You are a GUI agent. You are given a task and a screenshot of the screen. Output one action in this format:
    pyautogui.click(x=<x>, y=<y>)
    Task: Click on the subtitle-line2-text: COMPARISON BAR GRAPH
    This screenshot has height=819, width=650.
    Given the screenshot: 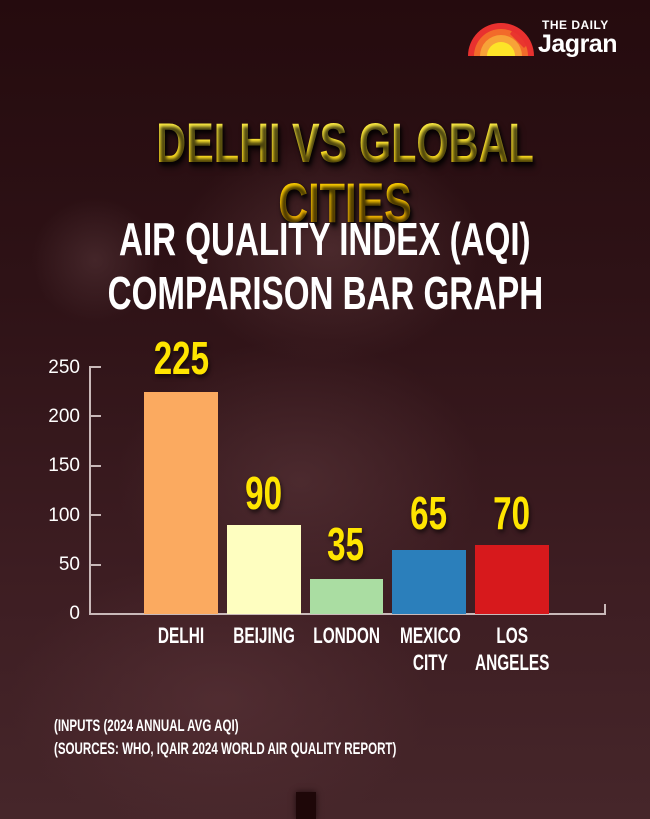 What is the action you would take?
    pyautogui.click(x=325, y=293)
    